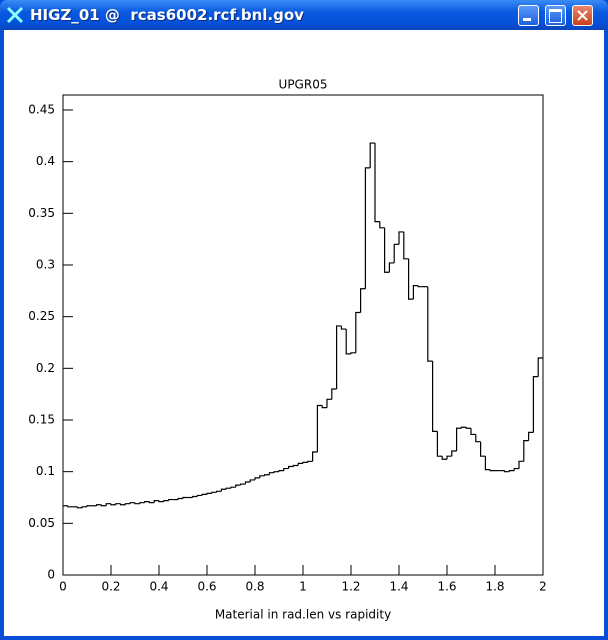 The image size is (608, 640). I want to click on x-tick-label: 0.8, so click(254, 587).